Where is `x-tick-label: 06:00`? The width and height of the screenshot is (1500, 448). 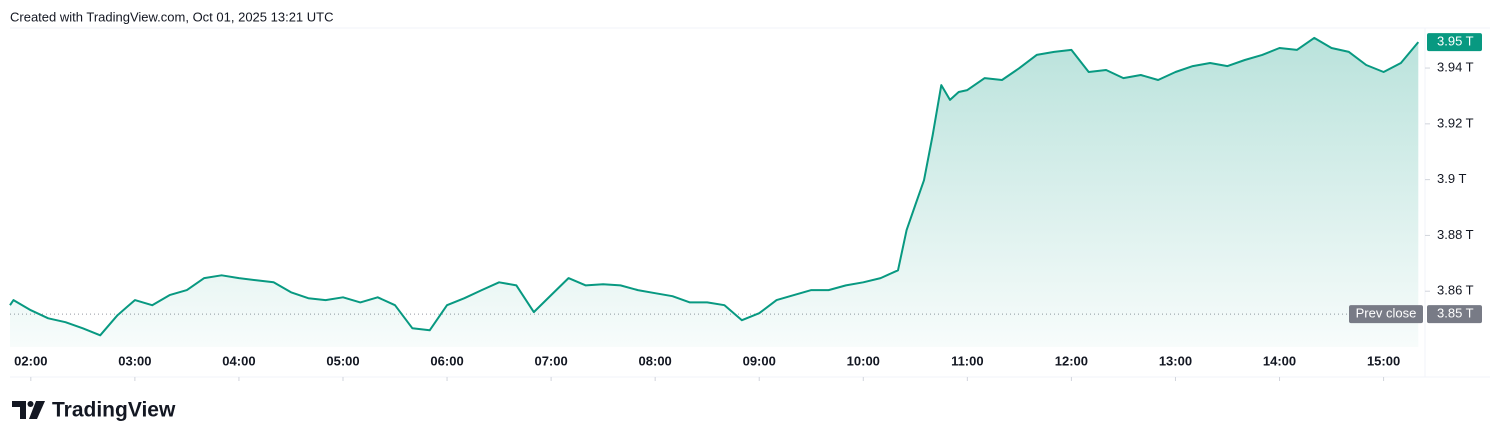
x-tick-label: 06:00 is located at coordinates (446, 360).